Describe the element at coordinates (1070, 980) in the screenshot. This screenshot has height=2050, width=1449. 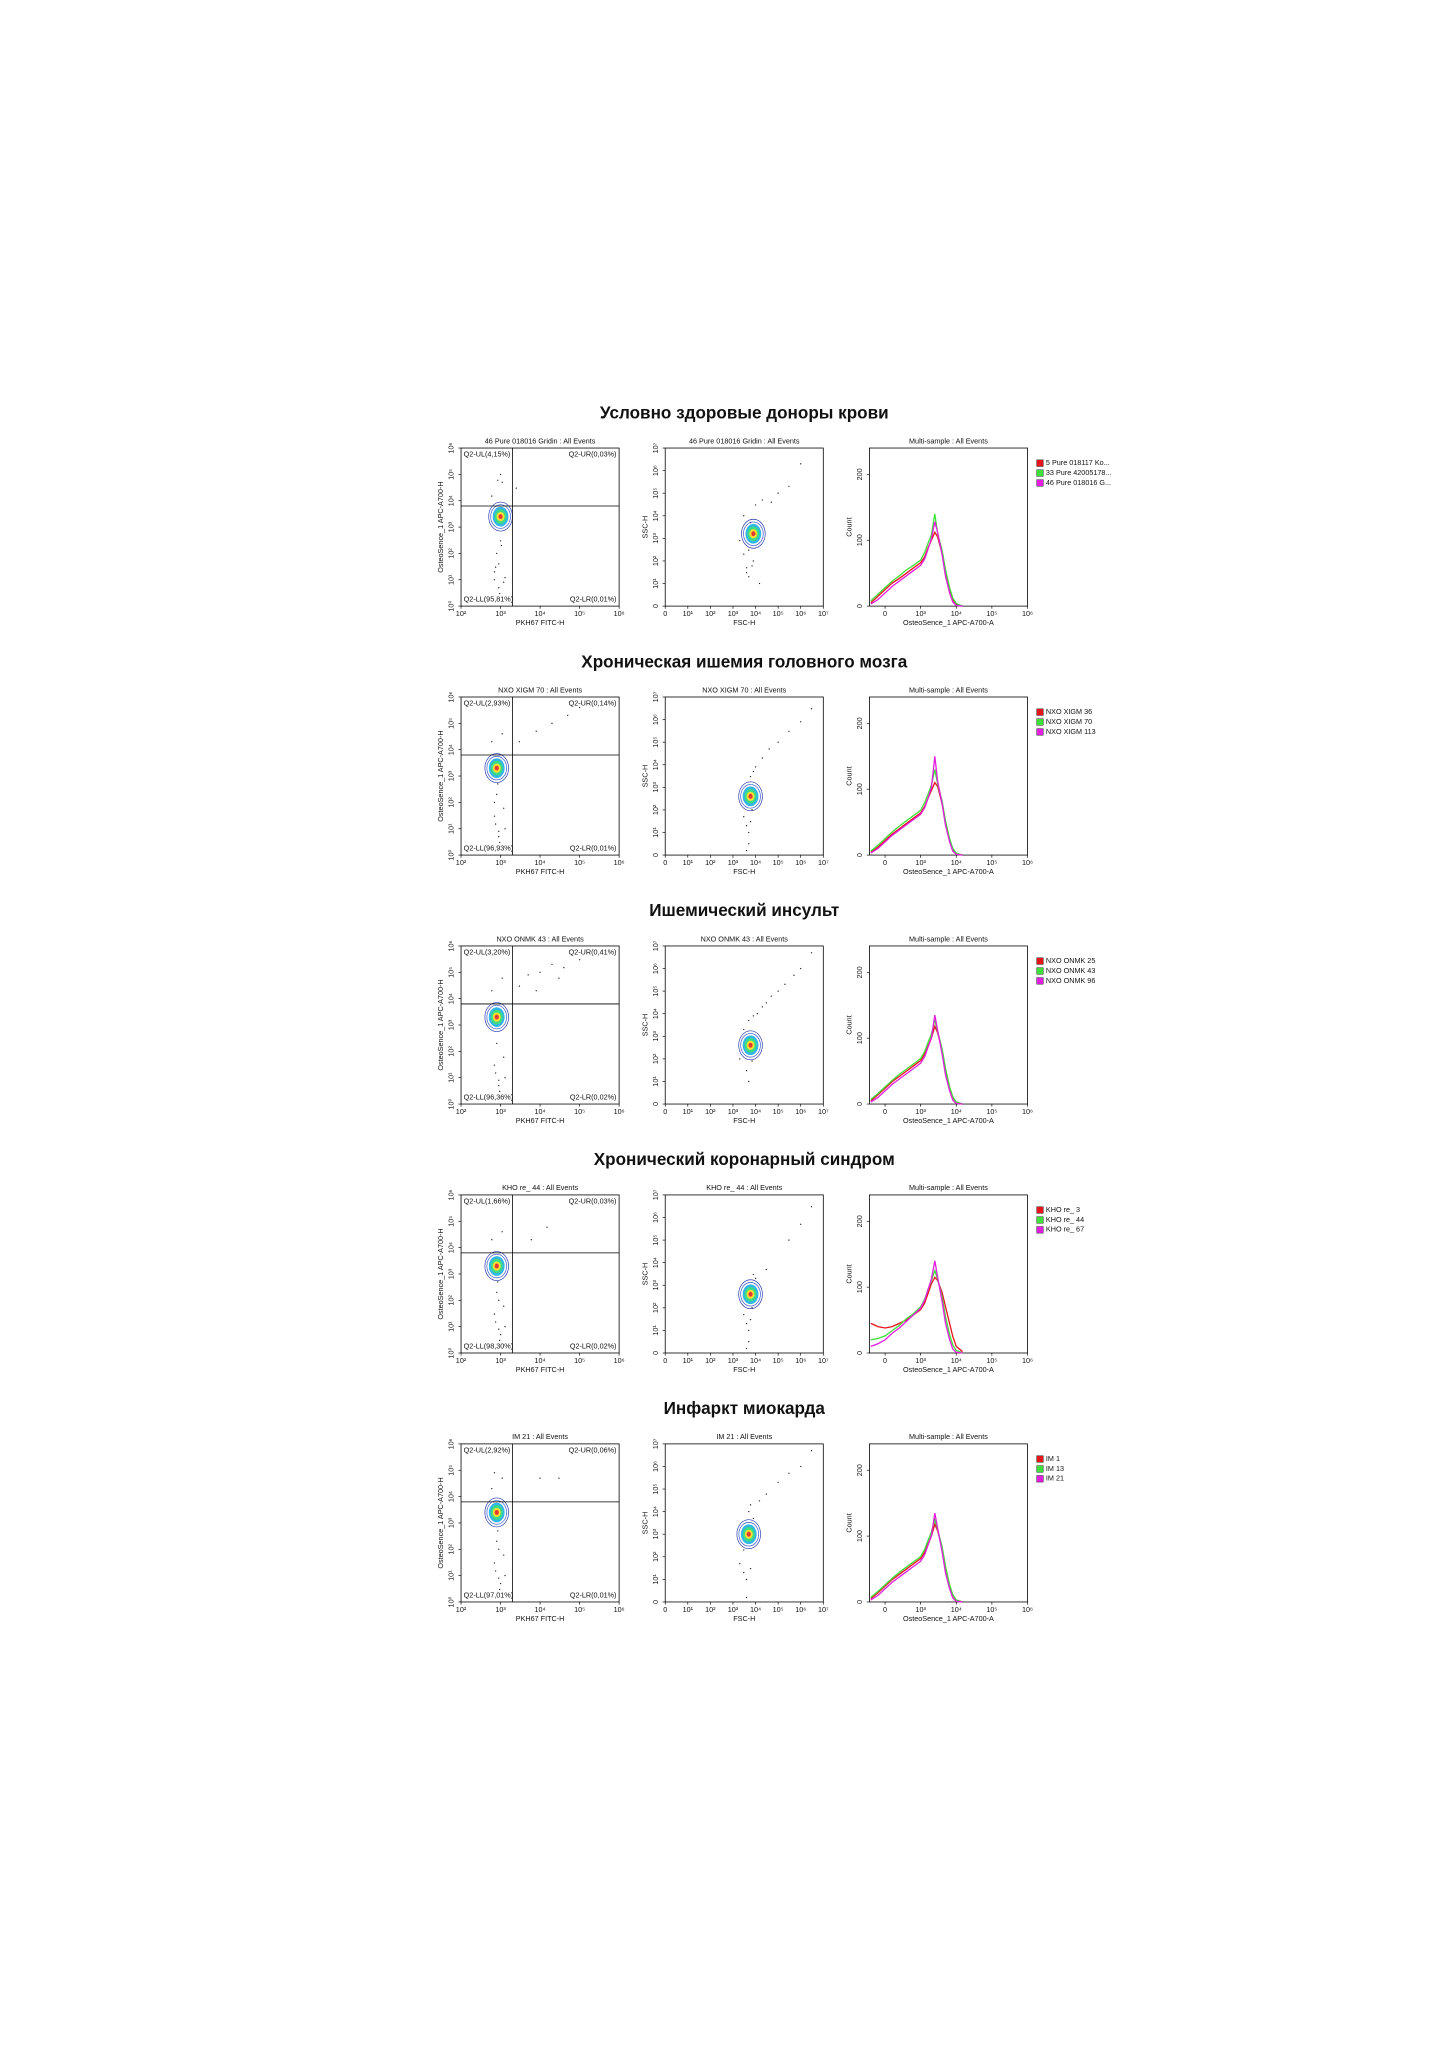
I see `legend-label: NXO ONMK 96` at that location.